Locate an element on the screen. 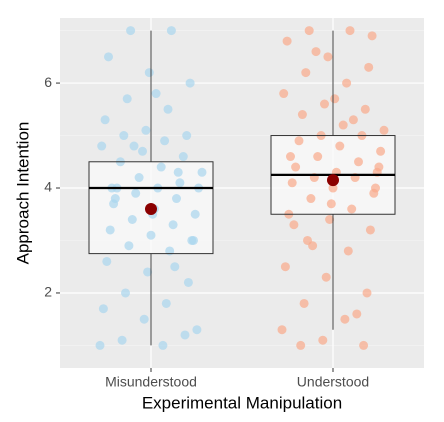  x-axis-title: Experimental Manipulation is located at coordinates (242, 402).